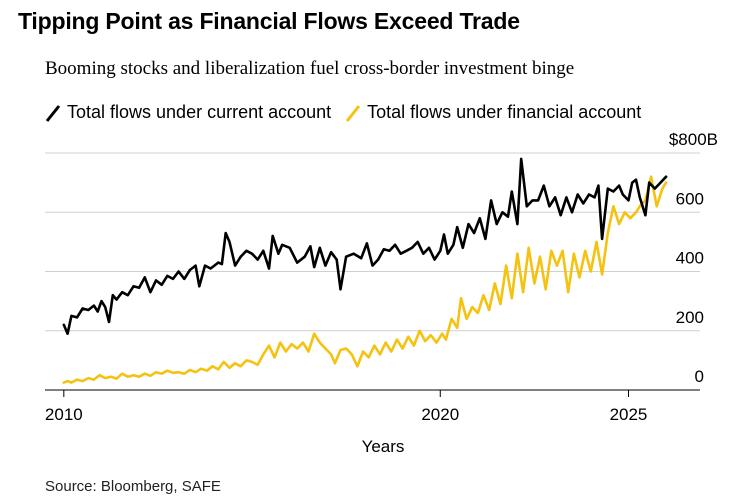 Image resolution: width=747 pixels, height=502 pixels. I want to click on legend-label-current-account: Total flows under current account, so click(199, 112).